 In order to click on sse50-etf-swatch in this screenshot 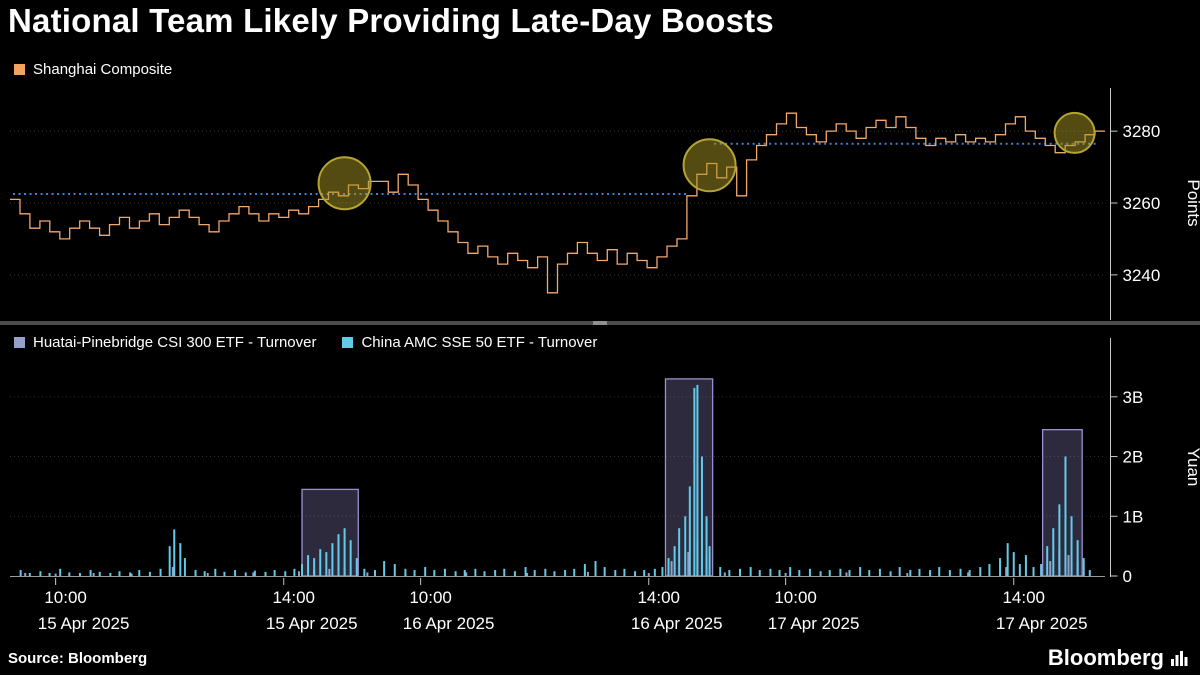, I will do `click(348, 342)`.